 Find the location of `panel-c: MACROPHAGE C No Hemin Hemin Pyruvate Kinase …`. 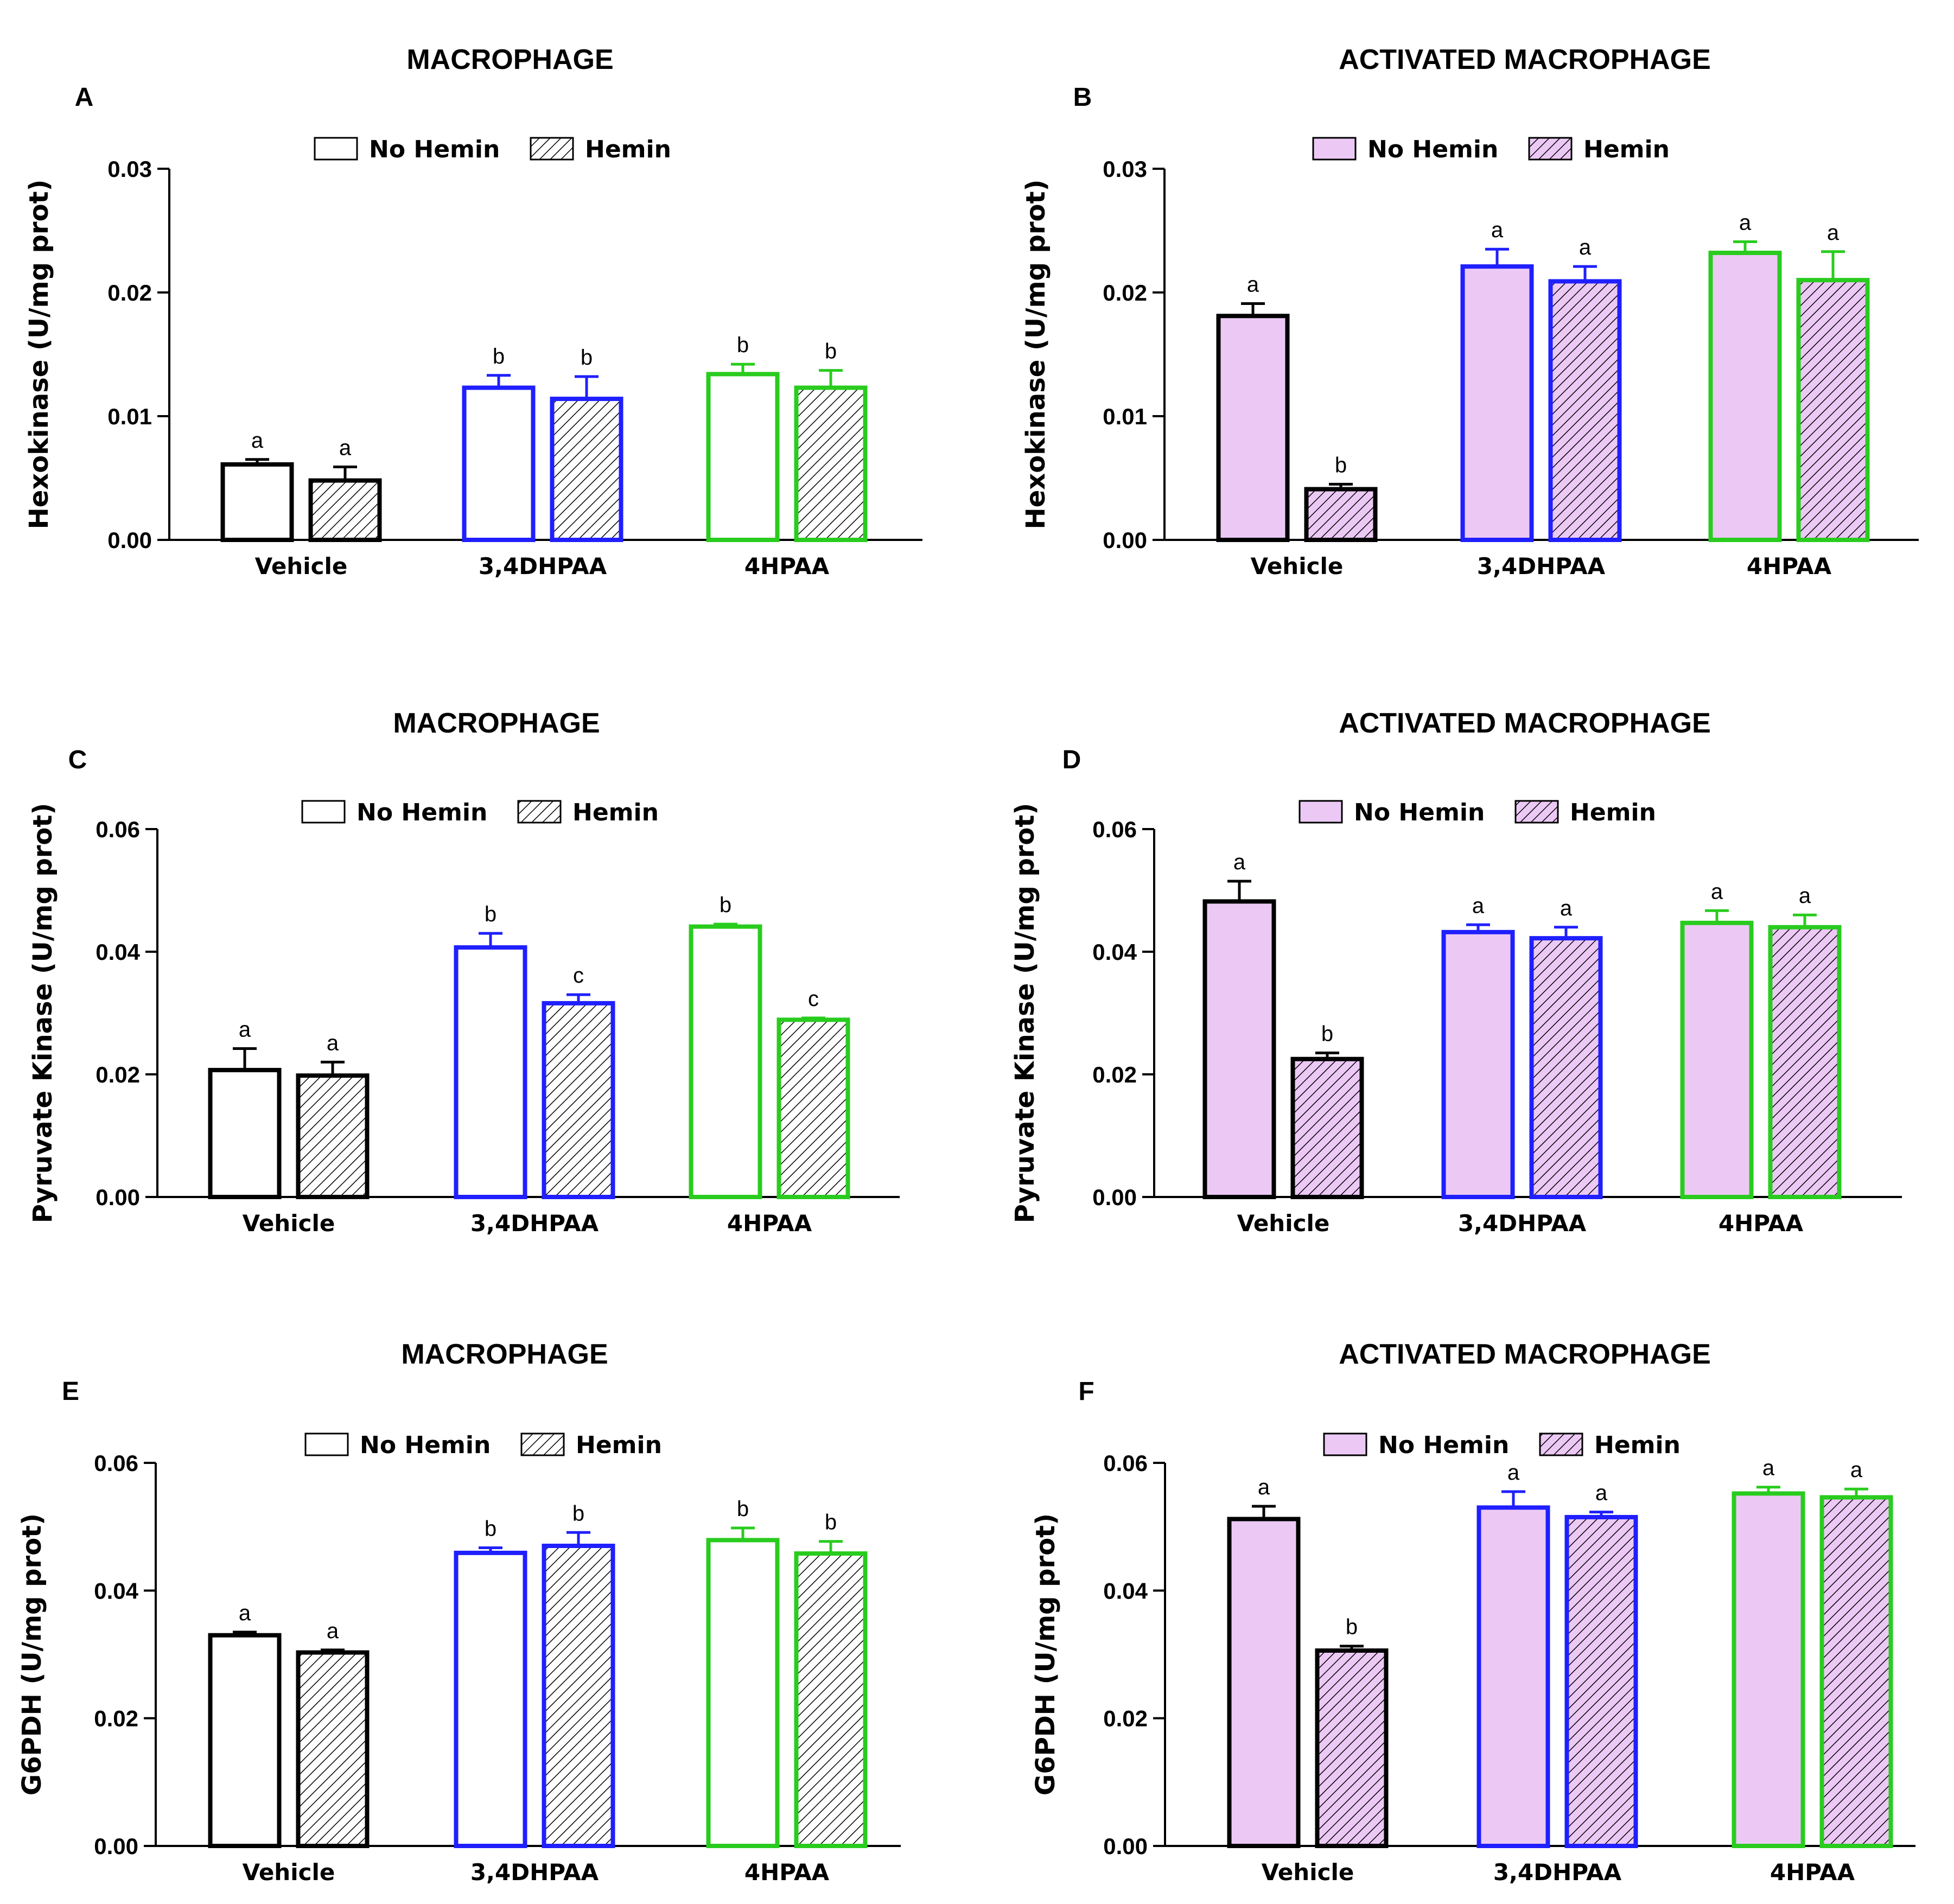

panel-c: MACROPHAGE C No Hemin Hemin Pyruvate Kinase … is located at coordinates (464, 972).